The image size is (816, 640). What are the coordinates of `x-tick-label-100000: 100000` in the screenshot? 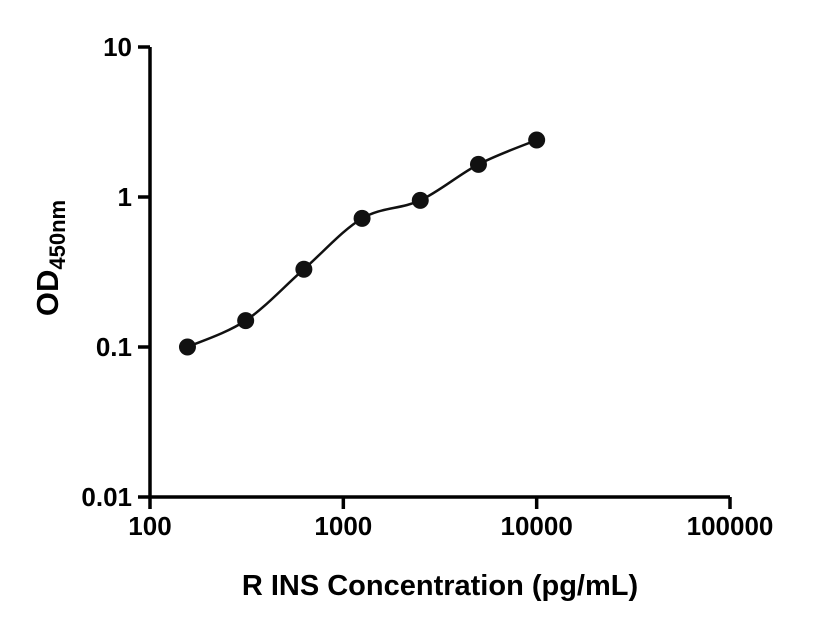 It's located at (730, 526).